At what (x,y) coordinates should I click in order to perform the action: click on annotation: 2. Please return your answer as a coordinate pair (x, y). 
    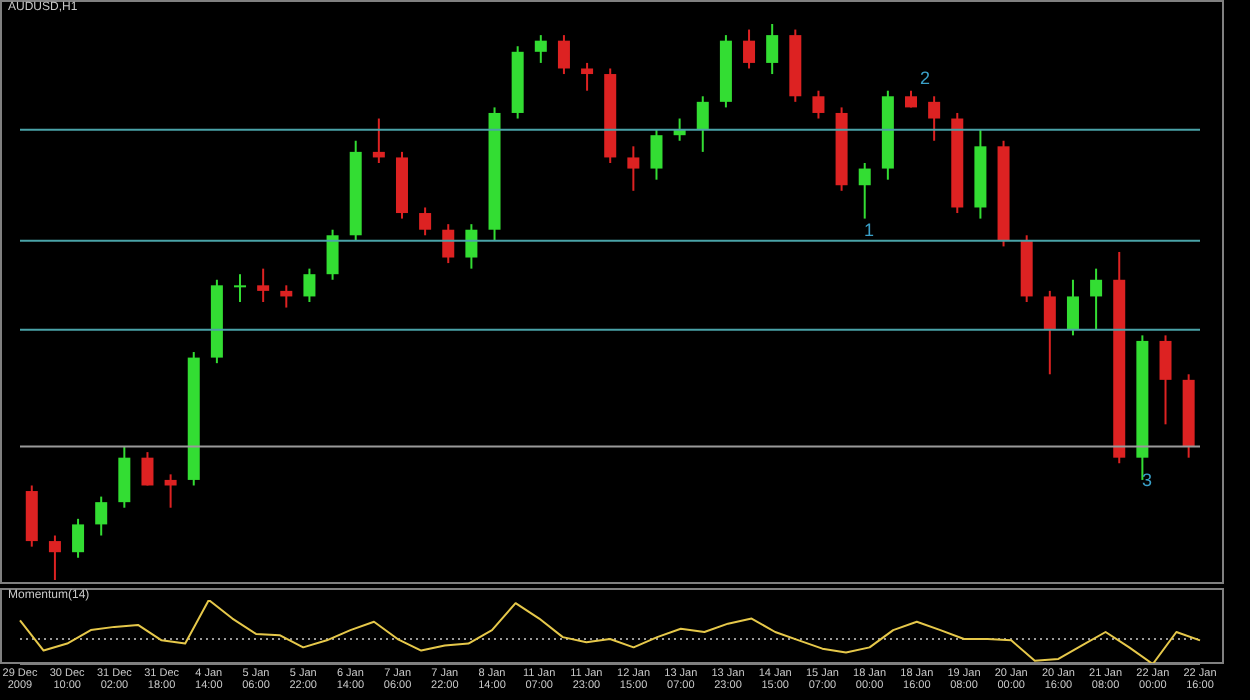
    Looking at the image, I should click on (925, 78).